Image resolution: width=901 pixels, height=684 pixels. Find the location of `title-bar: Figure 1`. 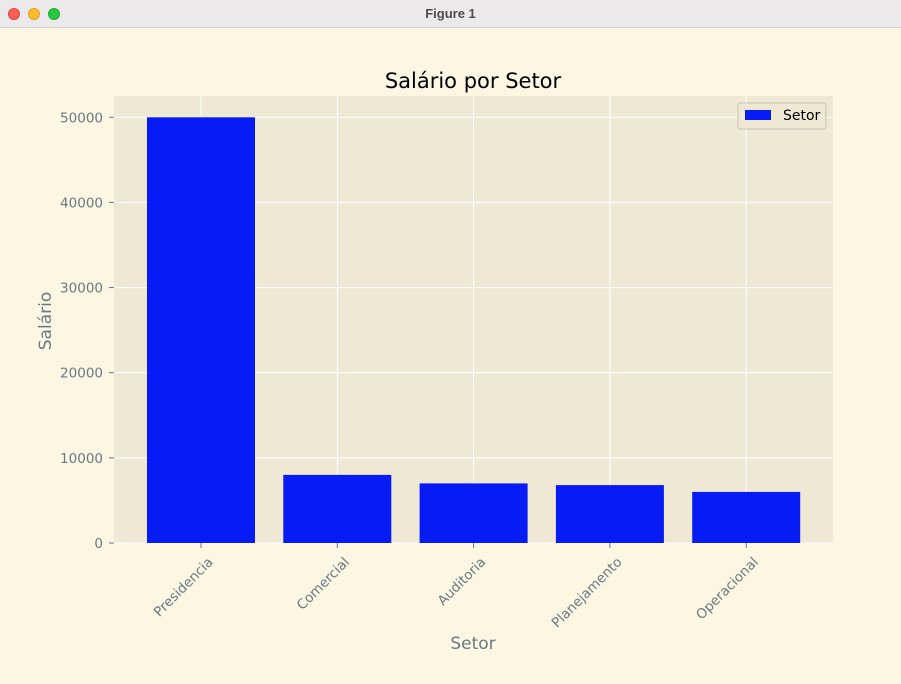

title-bar: Figure 1 is located at coordinates (450, 14).